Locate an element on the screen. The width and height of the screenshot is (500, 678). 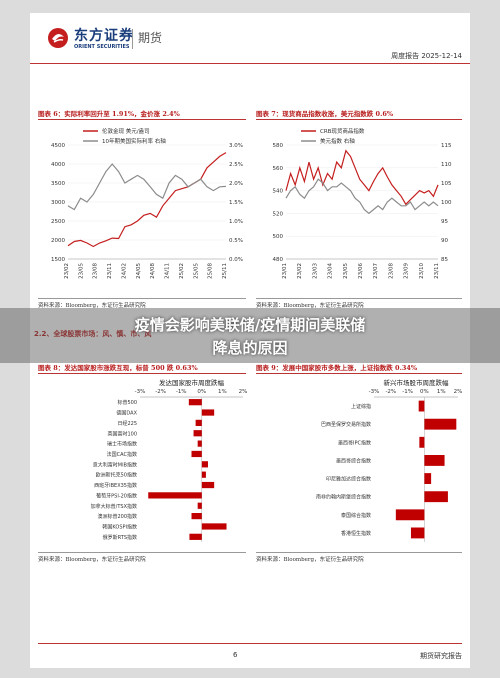
y2-tick-label: 85 is located at coordinates (444, 260).